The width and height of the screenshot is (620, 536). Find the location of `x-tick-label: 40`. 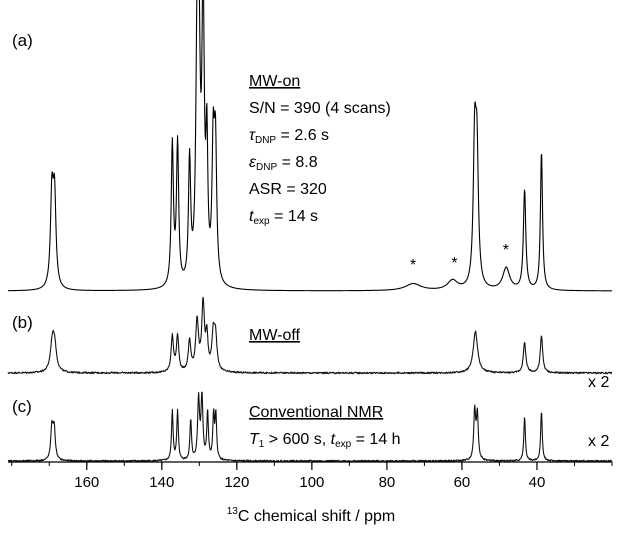

x-tick-label: 40 is located at coordinates (537, 482).